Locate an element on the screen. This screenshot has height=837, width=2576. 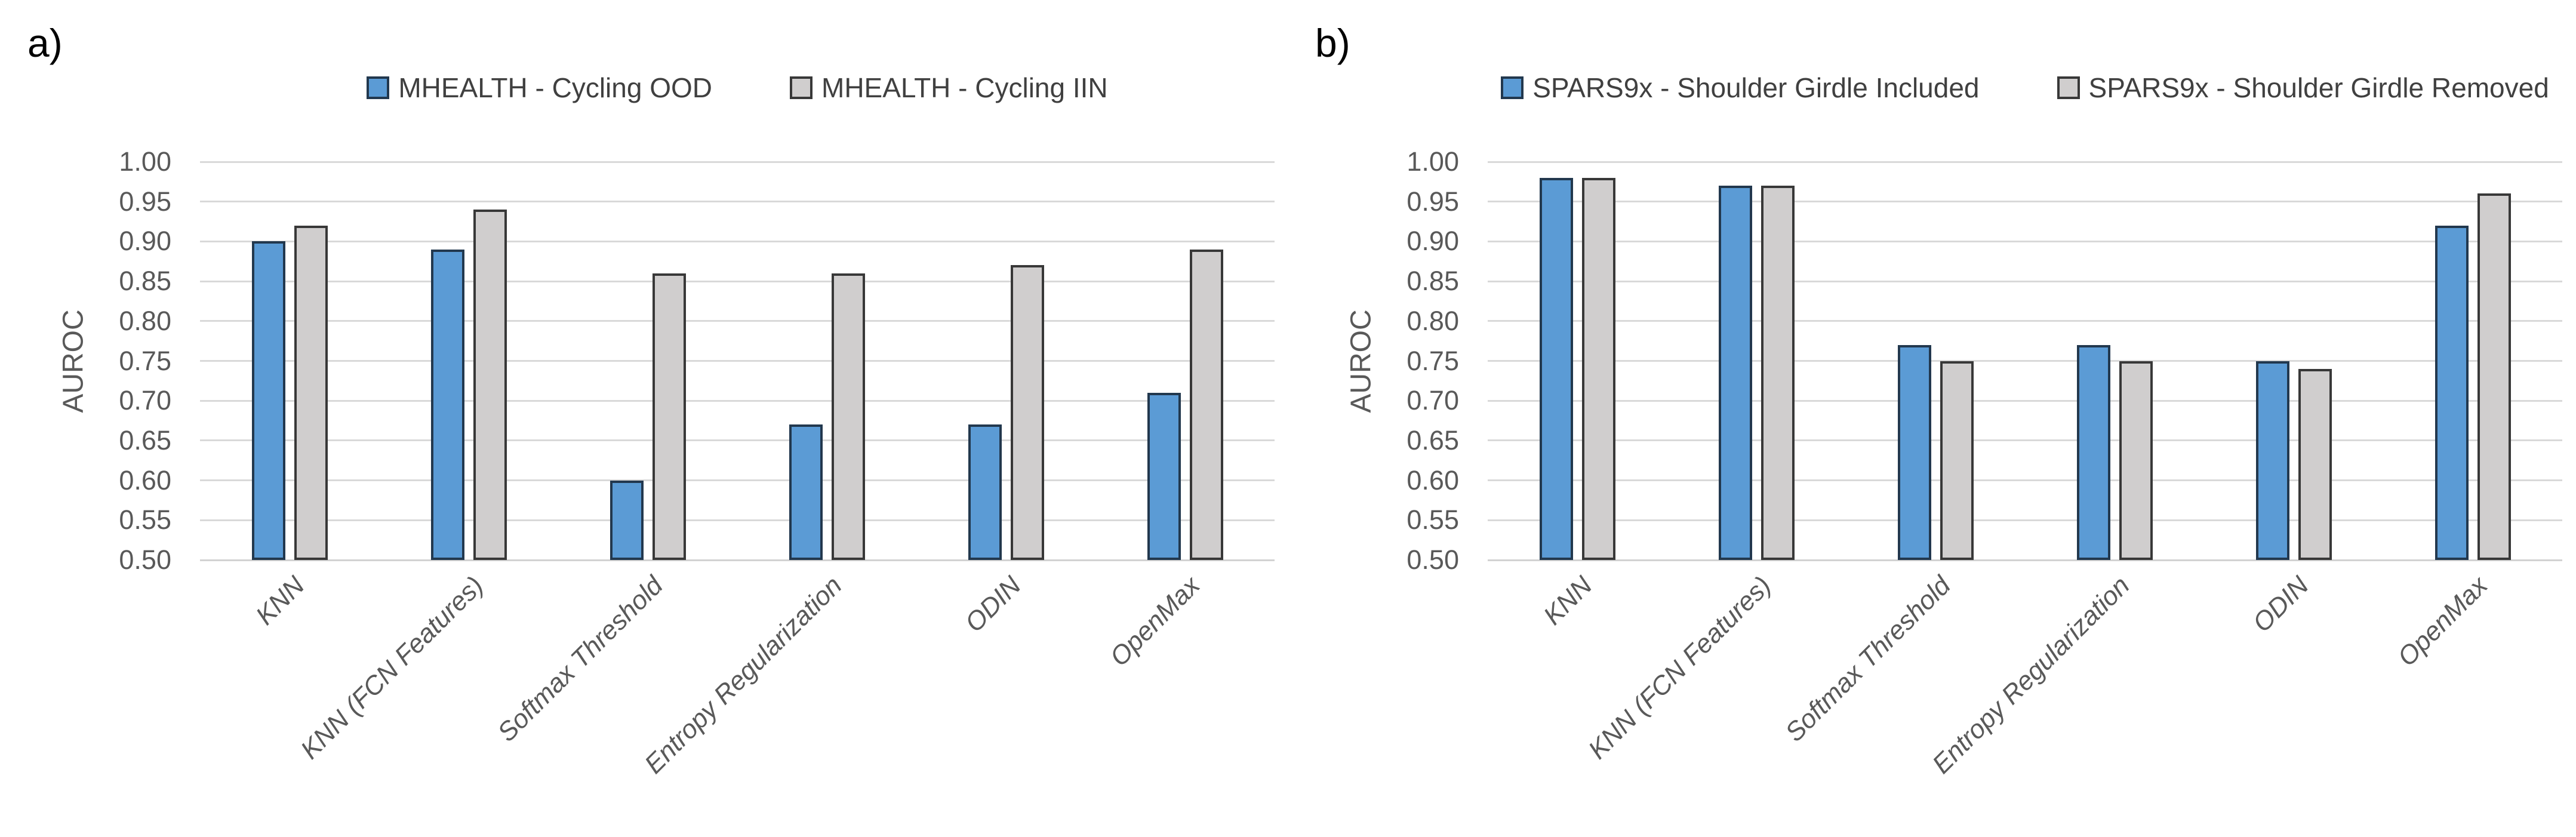
legend-item: SPARS9x - Shoulder Girdle Included is located at coordinates (1740, 88).